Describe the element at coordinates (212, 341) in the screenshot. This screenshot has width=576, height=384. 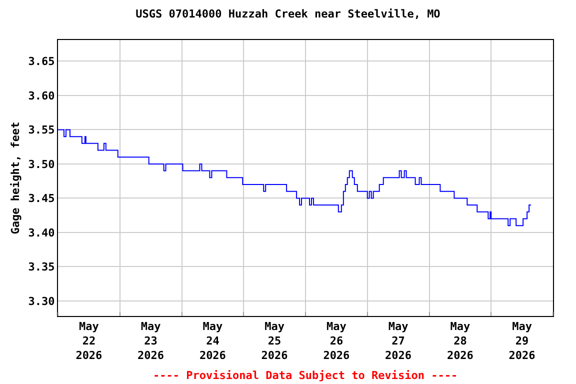
I see `x-tick-label: May 24 2026` at that location.